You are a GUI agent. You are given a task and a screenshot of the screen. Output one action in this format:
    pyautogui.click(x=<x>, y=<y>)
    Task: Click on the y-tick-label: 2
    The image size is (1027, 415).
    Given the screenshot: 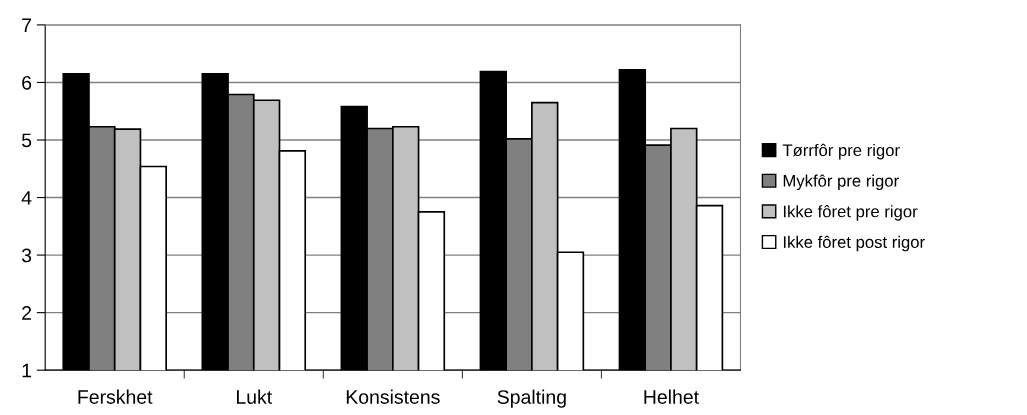 What is the action you would take?
    pyautogui.click(x=27, y=313)
    